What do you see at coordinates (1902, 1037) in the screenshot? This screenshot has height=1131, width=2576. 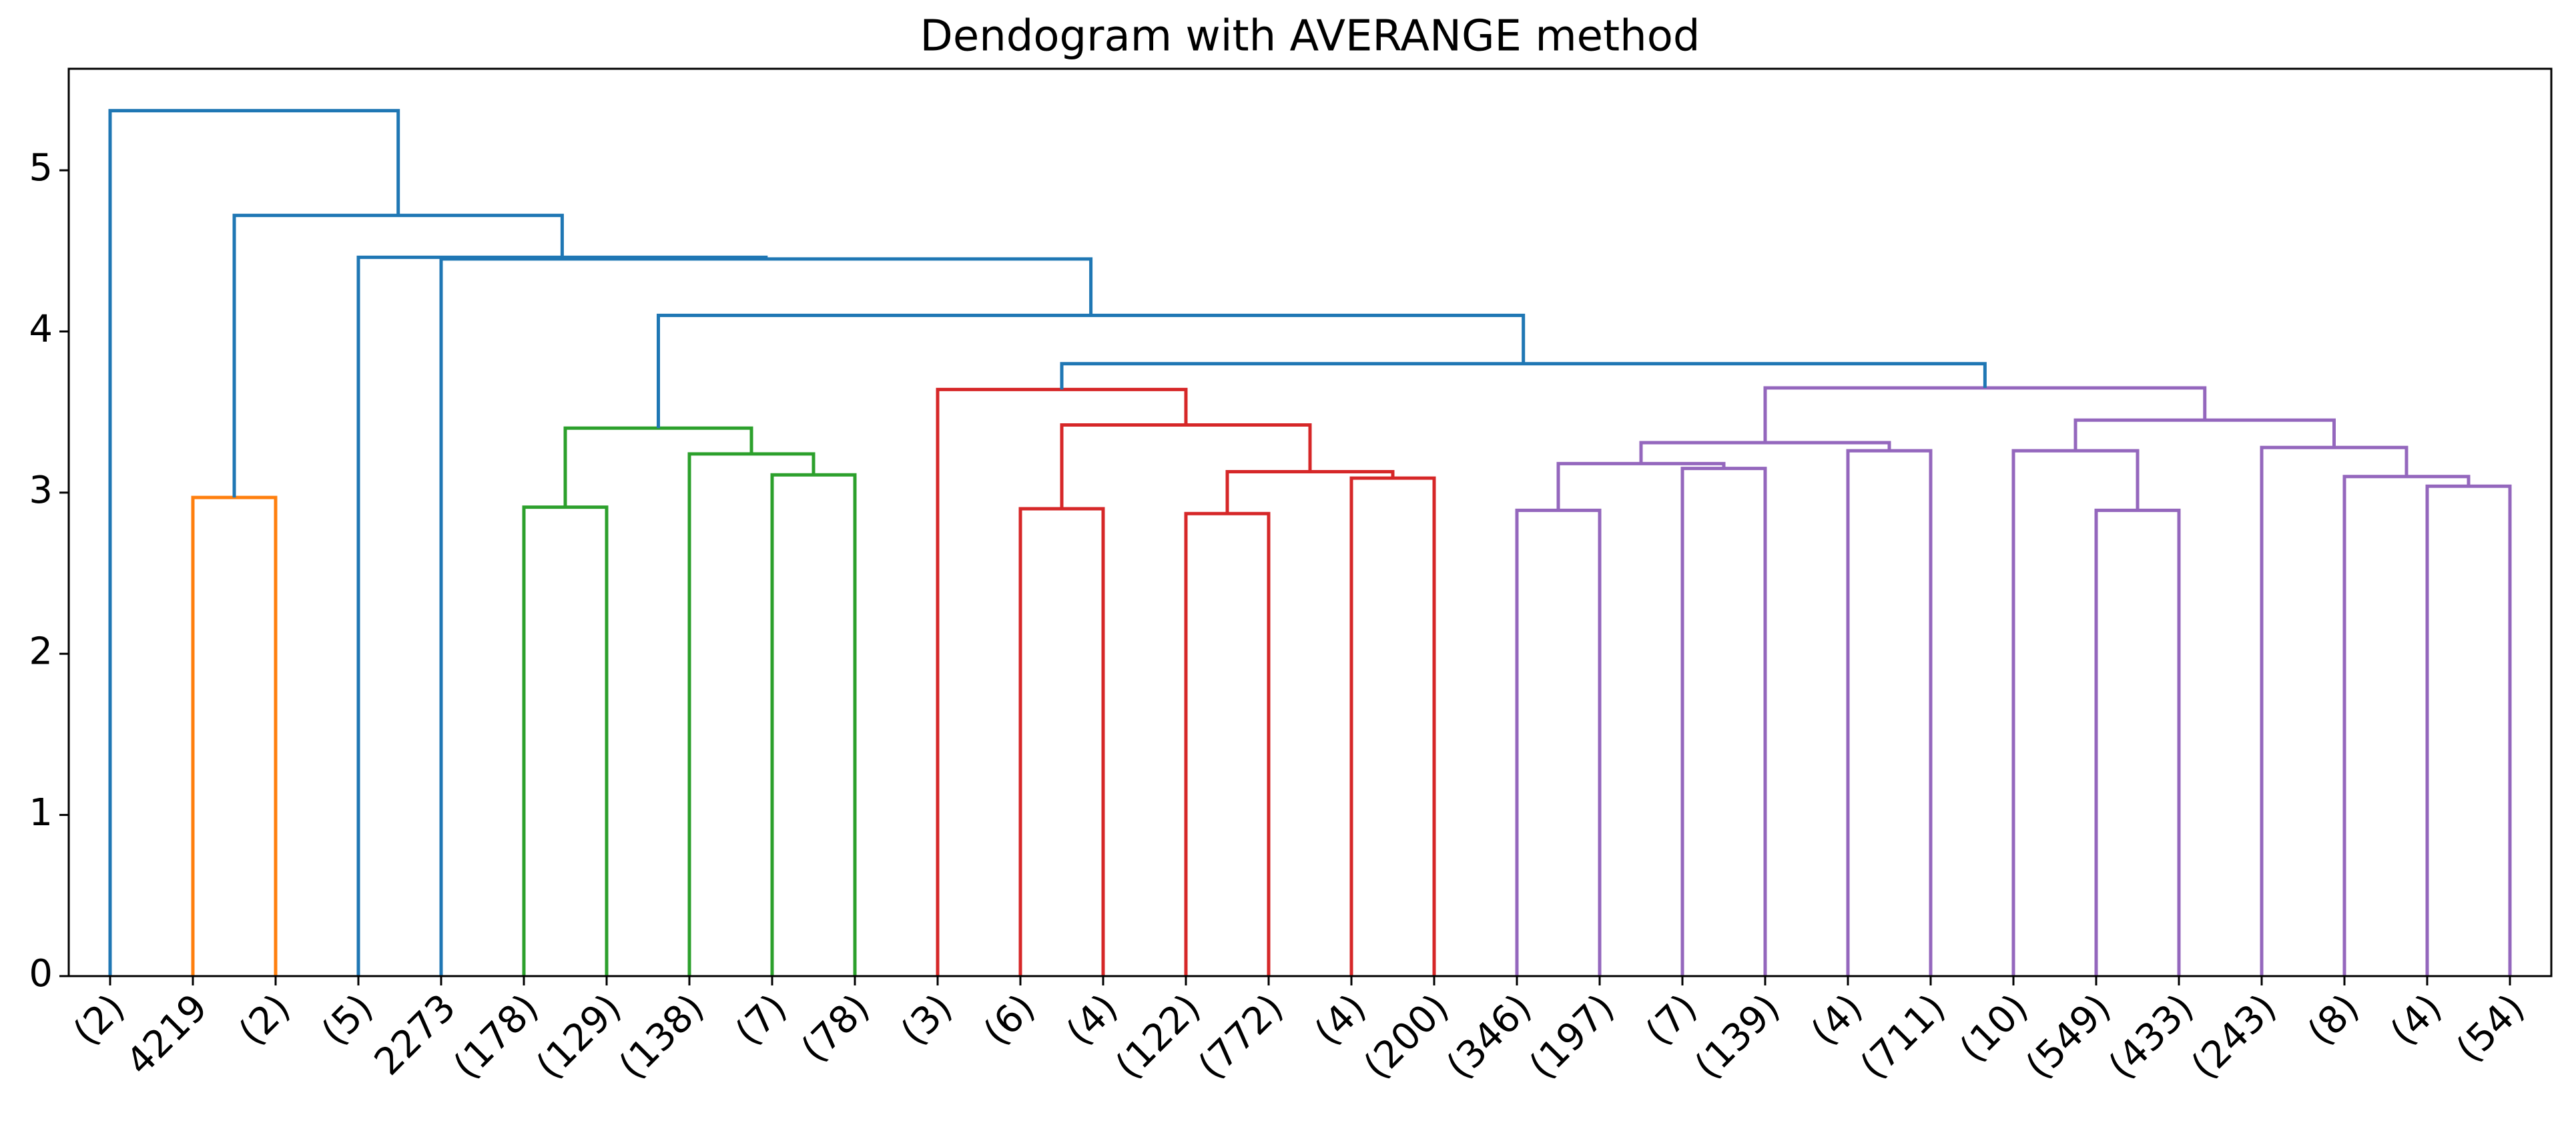 I see `leaf-label: (711)` at bounding box center [1902, 1037].